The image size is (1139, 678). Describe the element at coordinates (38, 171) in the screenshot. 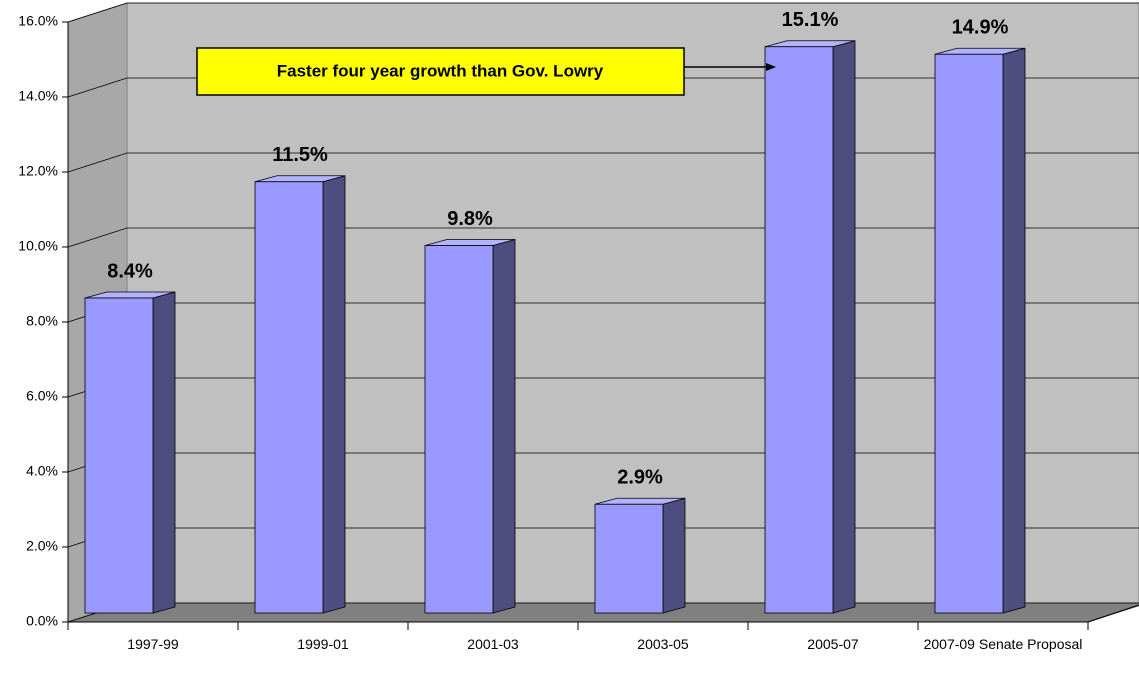

I see `y-tick-label: 12.0%` at that location.